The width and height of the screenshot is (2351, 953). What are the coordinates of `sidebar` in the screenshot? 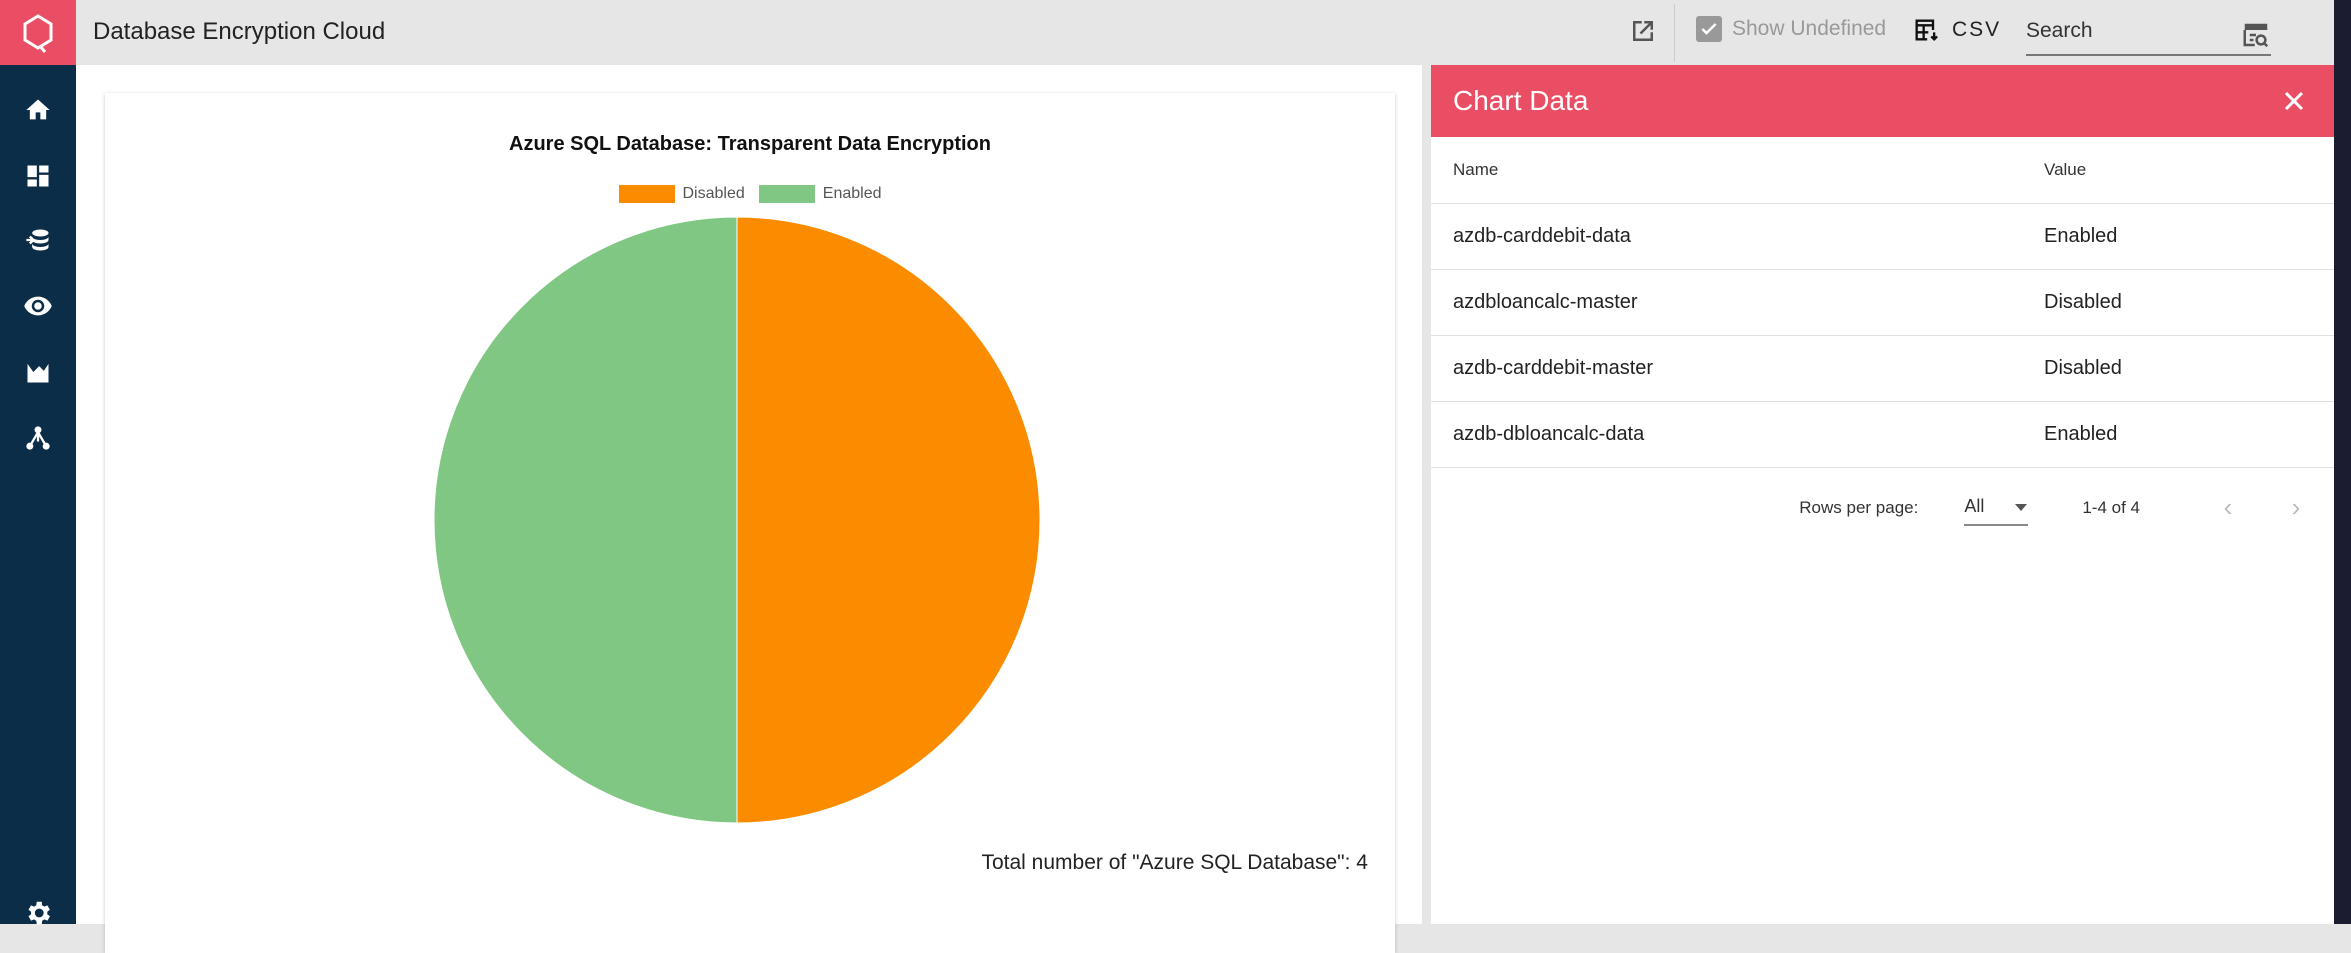 It's located at (38, 462).